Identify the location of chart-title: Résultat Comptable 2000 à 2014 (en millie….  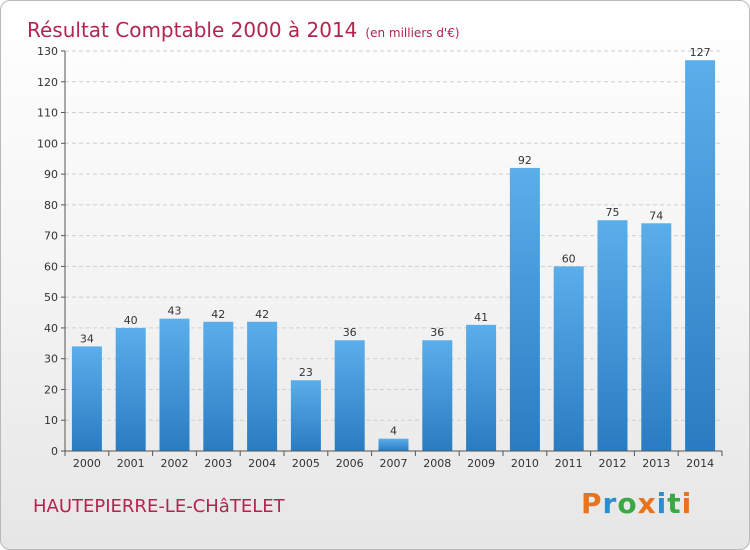
(243, 26).